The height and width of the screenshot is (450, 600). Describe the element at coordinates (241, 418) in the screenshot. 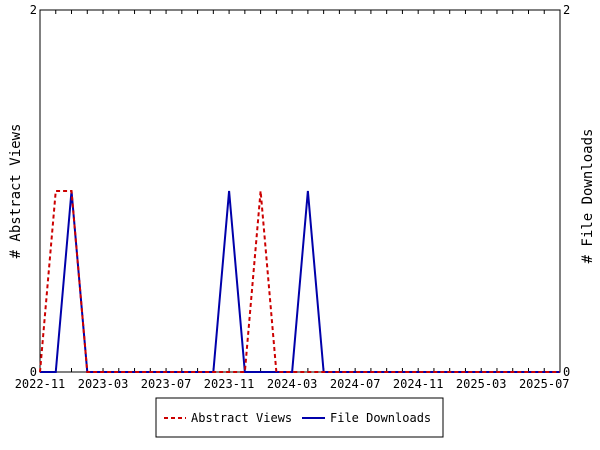

I see `legend-label-abstract-views: Abstract Views` at that location.